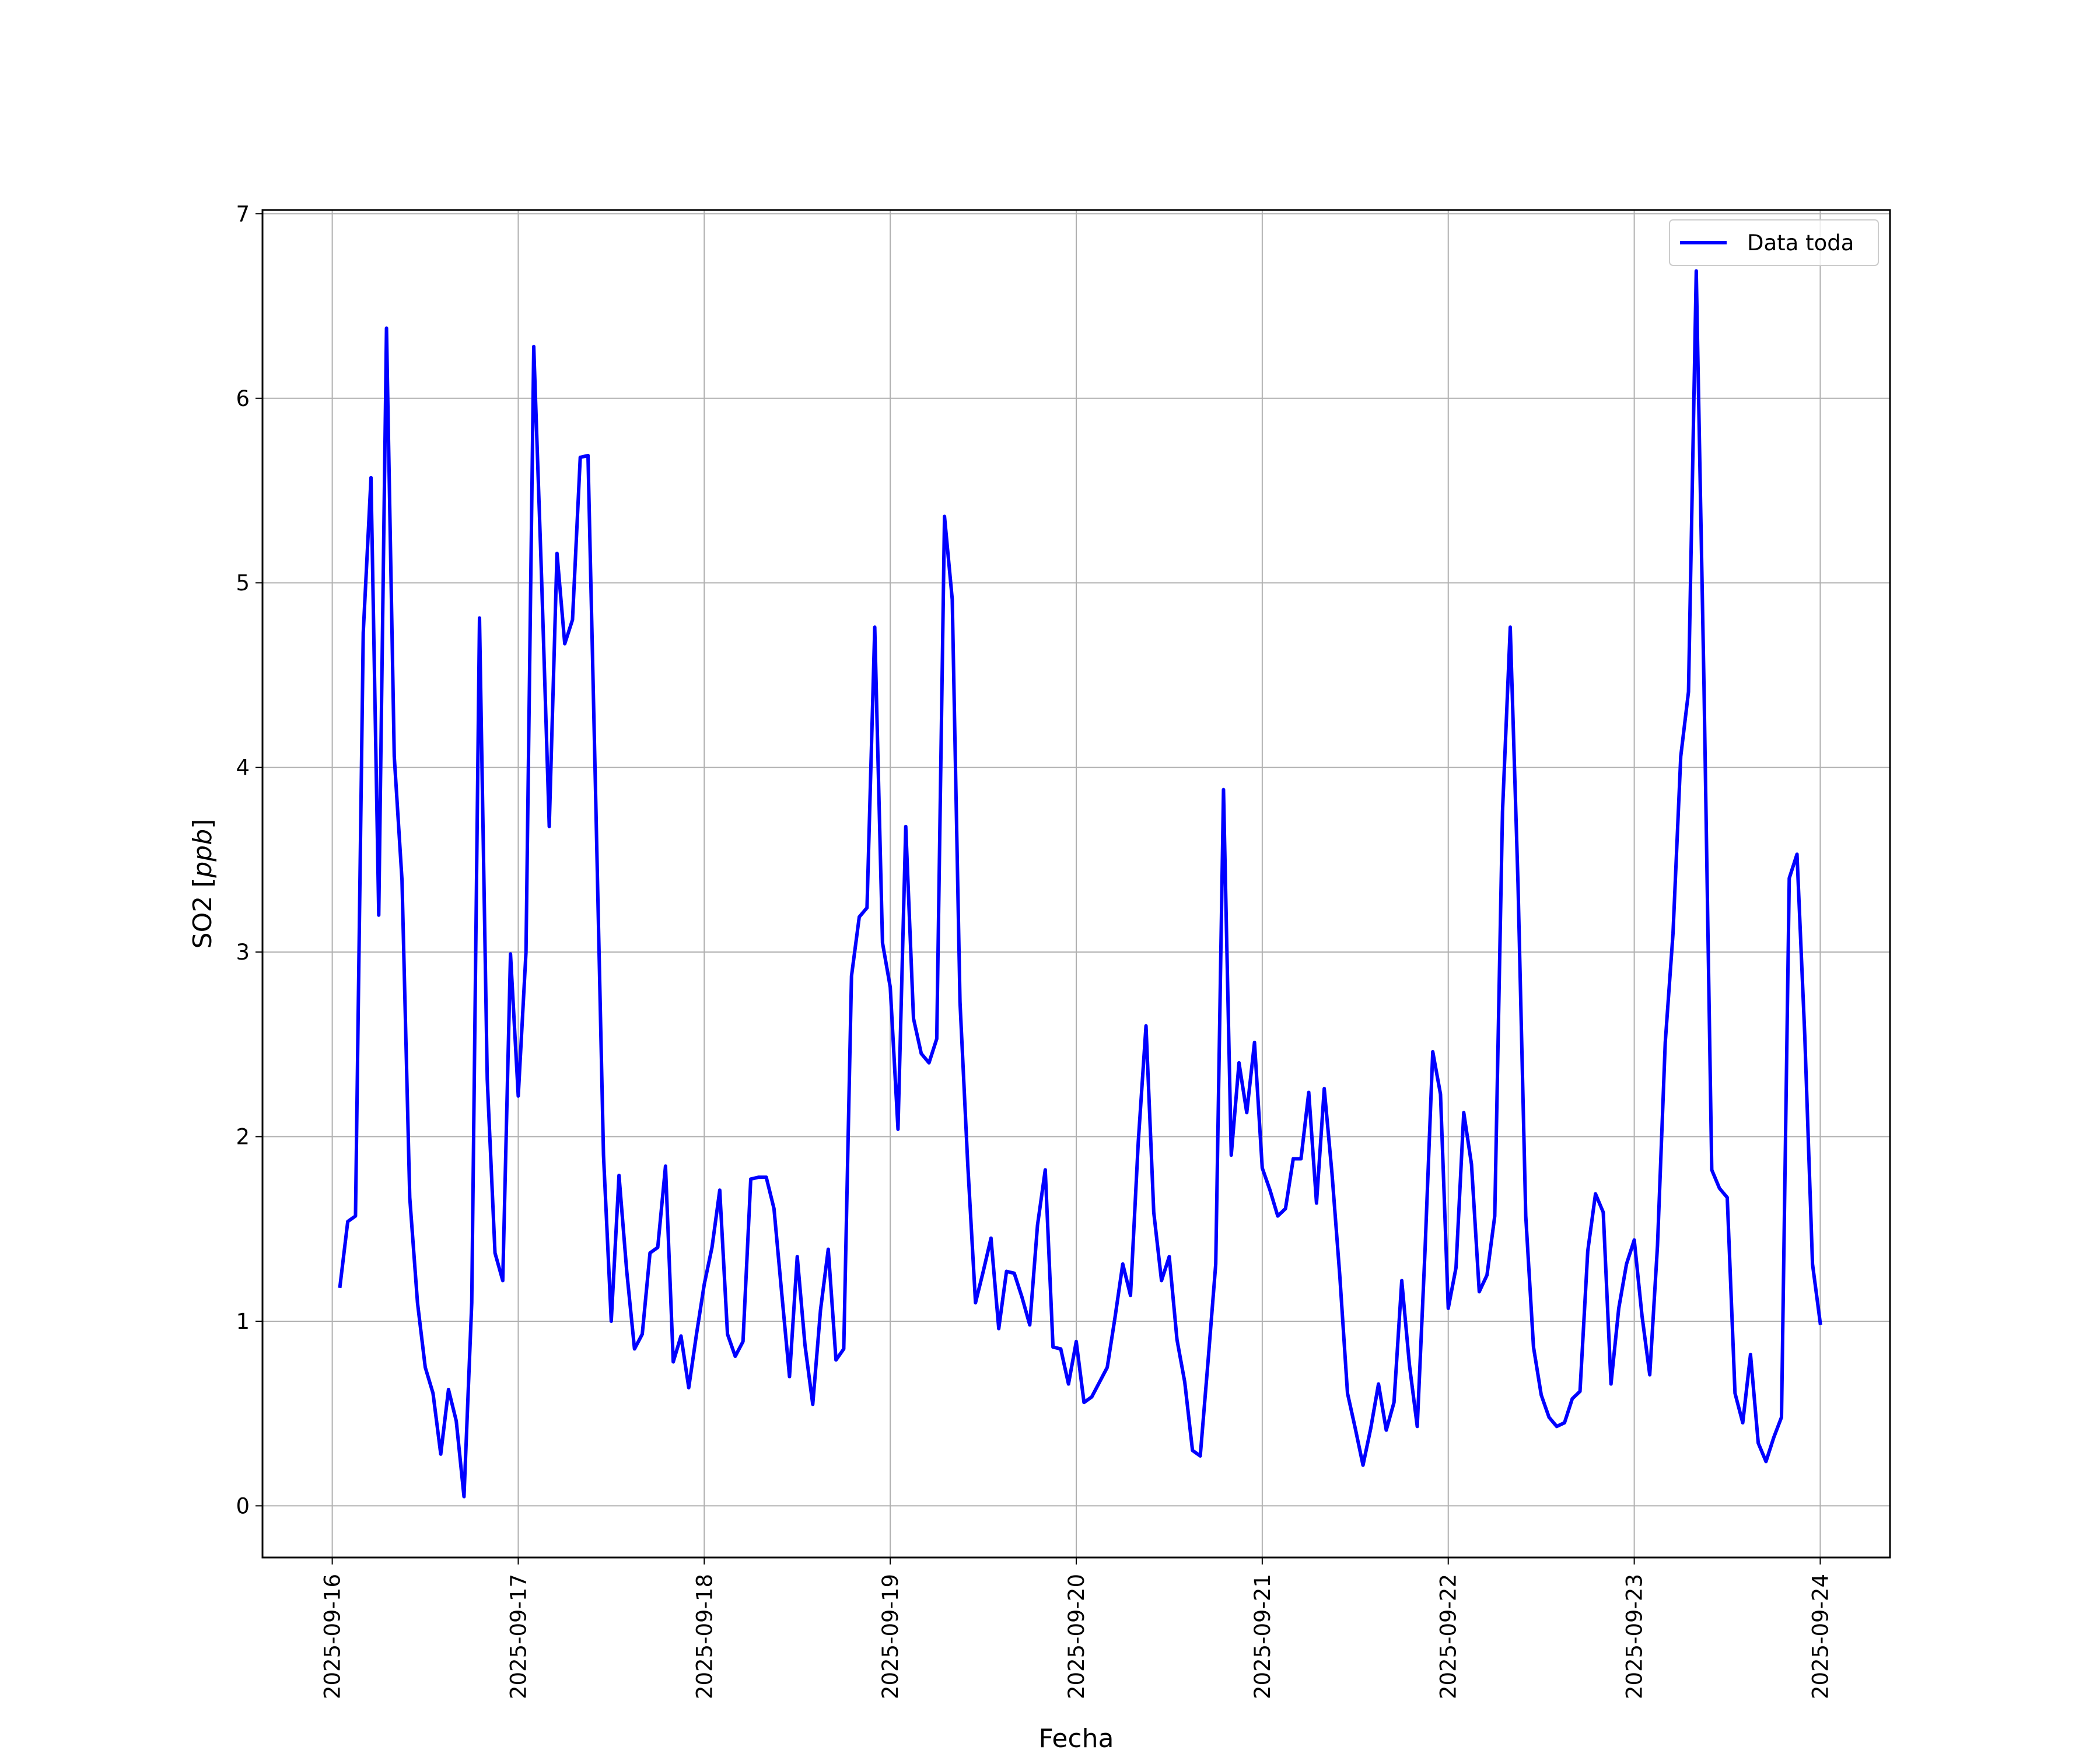  Describe the element at coordinates (518, 1636) in the screenshot. I see `x-tick-label: 2025-09-17` at that location.